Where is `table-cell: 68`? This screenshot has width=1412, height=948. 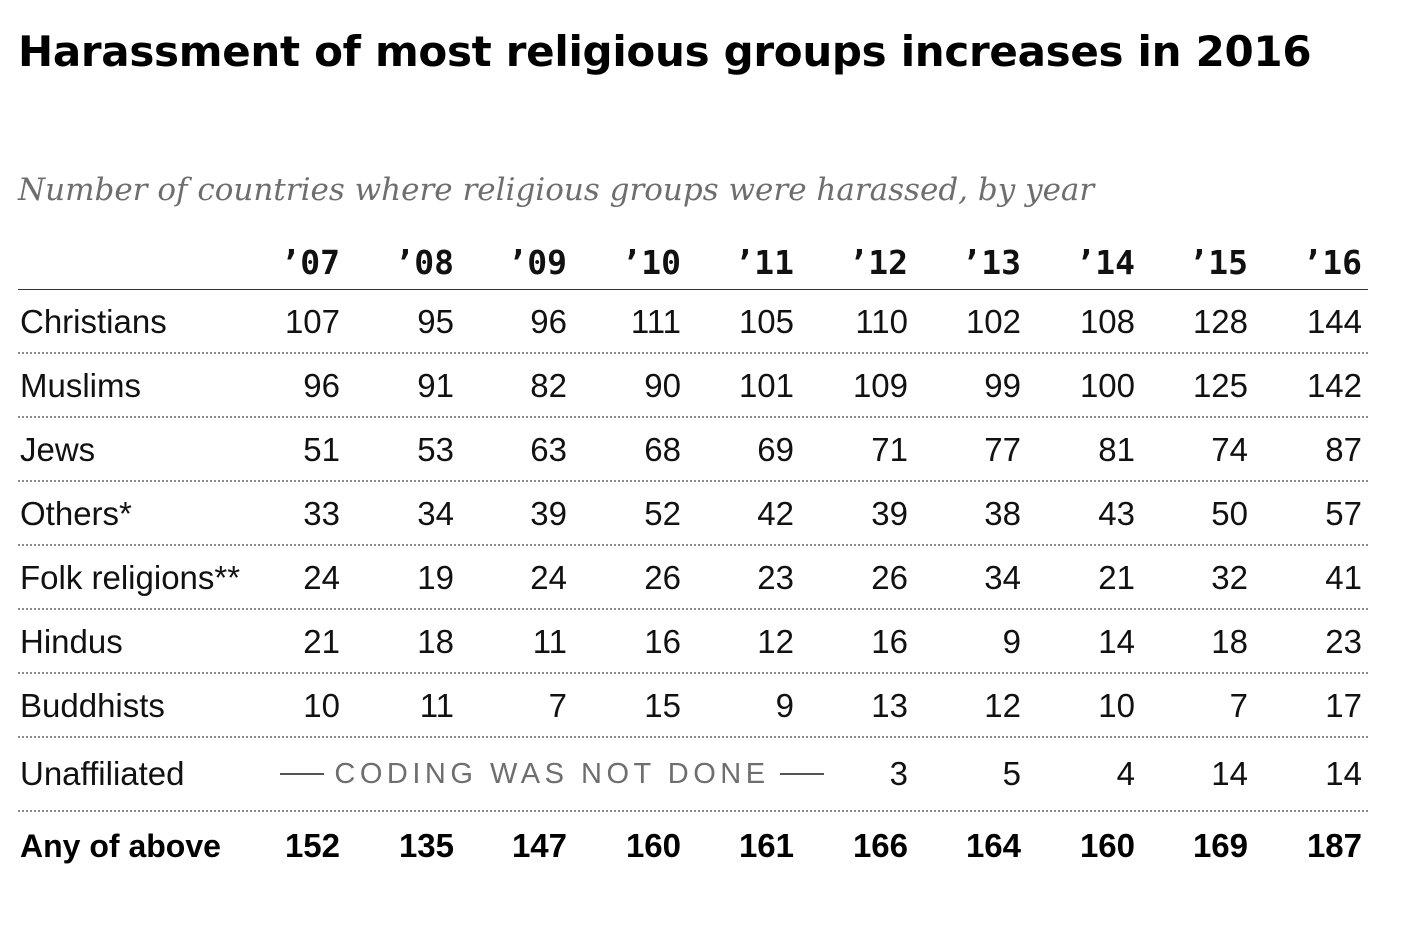
table-cell: 68 is located at coordinates (662, 449).